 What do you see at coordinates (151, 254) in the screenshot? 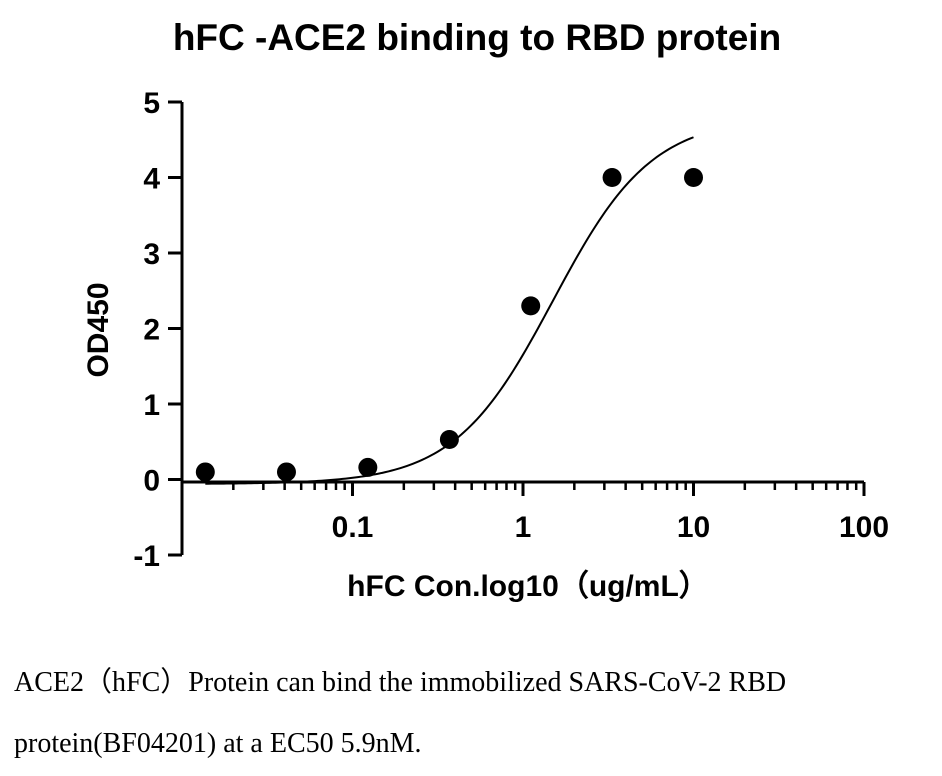
I see `y-tick-label: 3` at bounding box center [151, 254].